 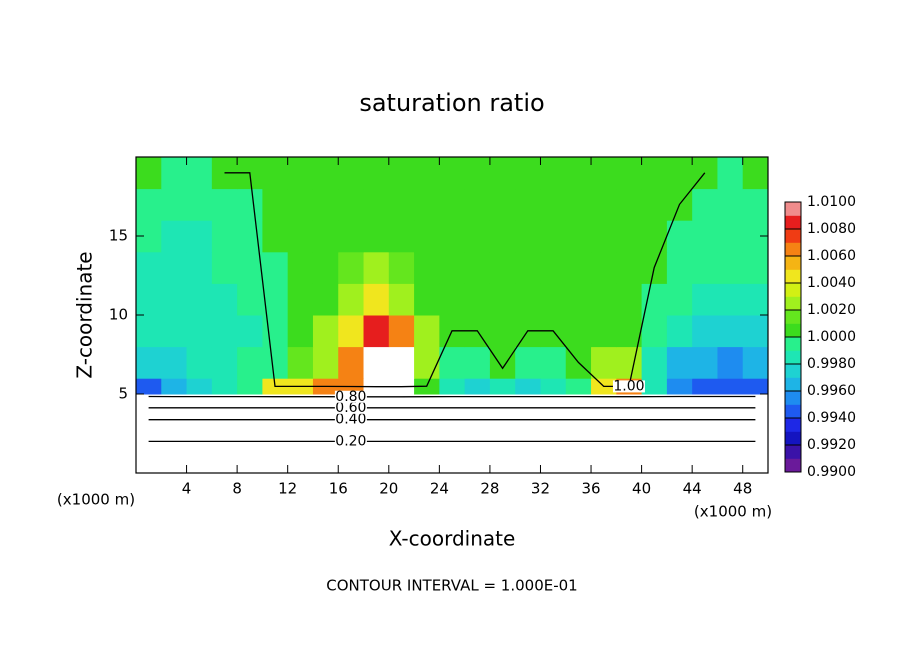 What do you see at coordinates (831, 229) in the screenshot?
I see `colorbar-label: 1.0080` at bounding box center [831, 229].